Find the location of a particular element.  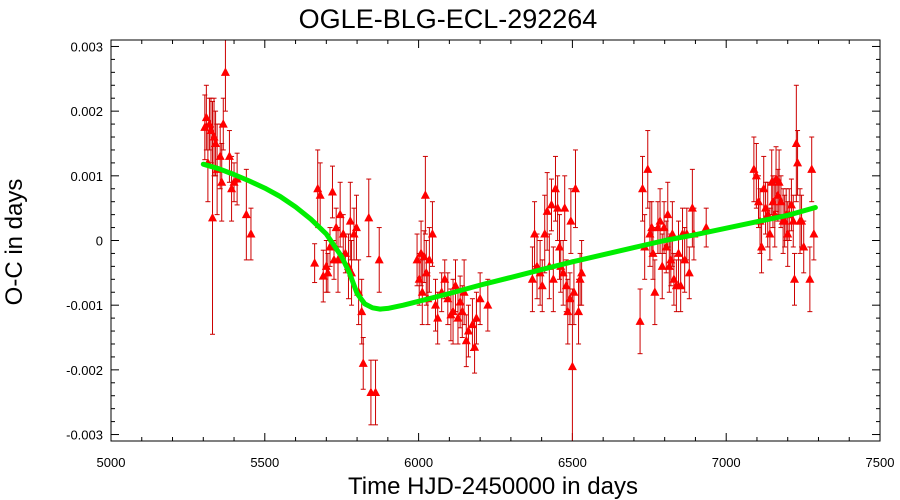

y-tick-label: -0.001 is located at coordinates (84, 305).